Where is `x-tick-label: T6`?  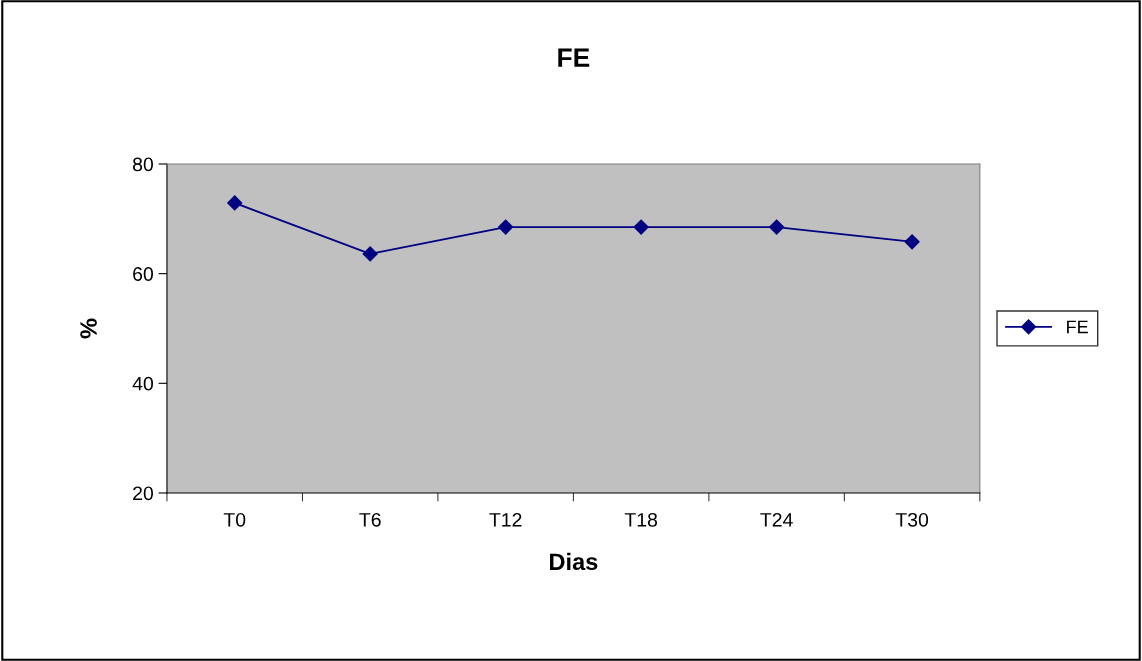 x-tick-label: T6 is located at coordinates (370, 519).